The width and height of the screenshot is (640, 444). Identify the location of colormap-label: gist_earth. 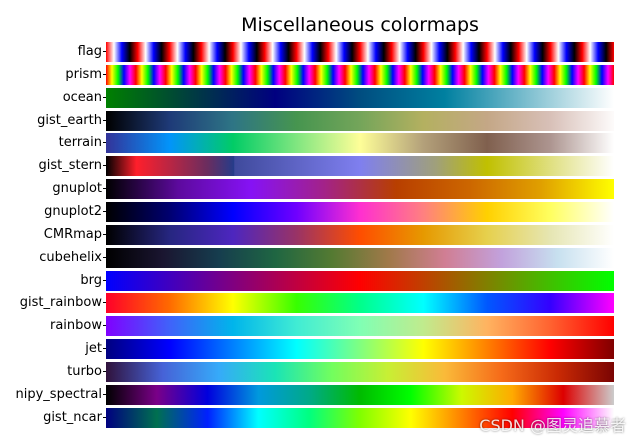
(69, 120).